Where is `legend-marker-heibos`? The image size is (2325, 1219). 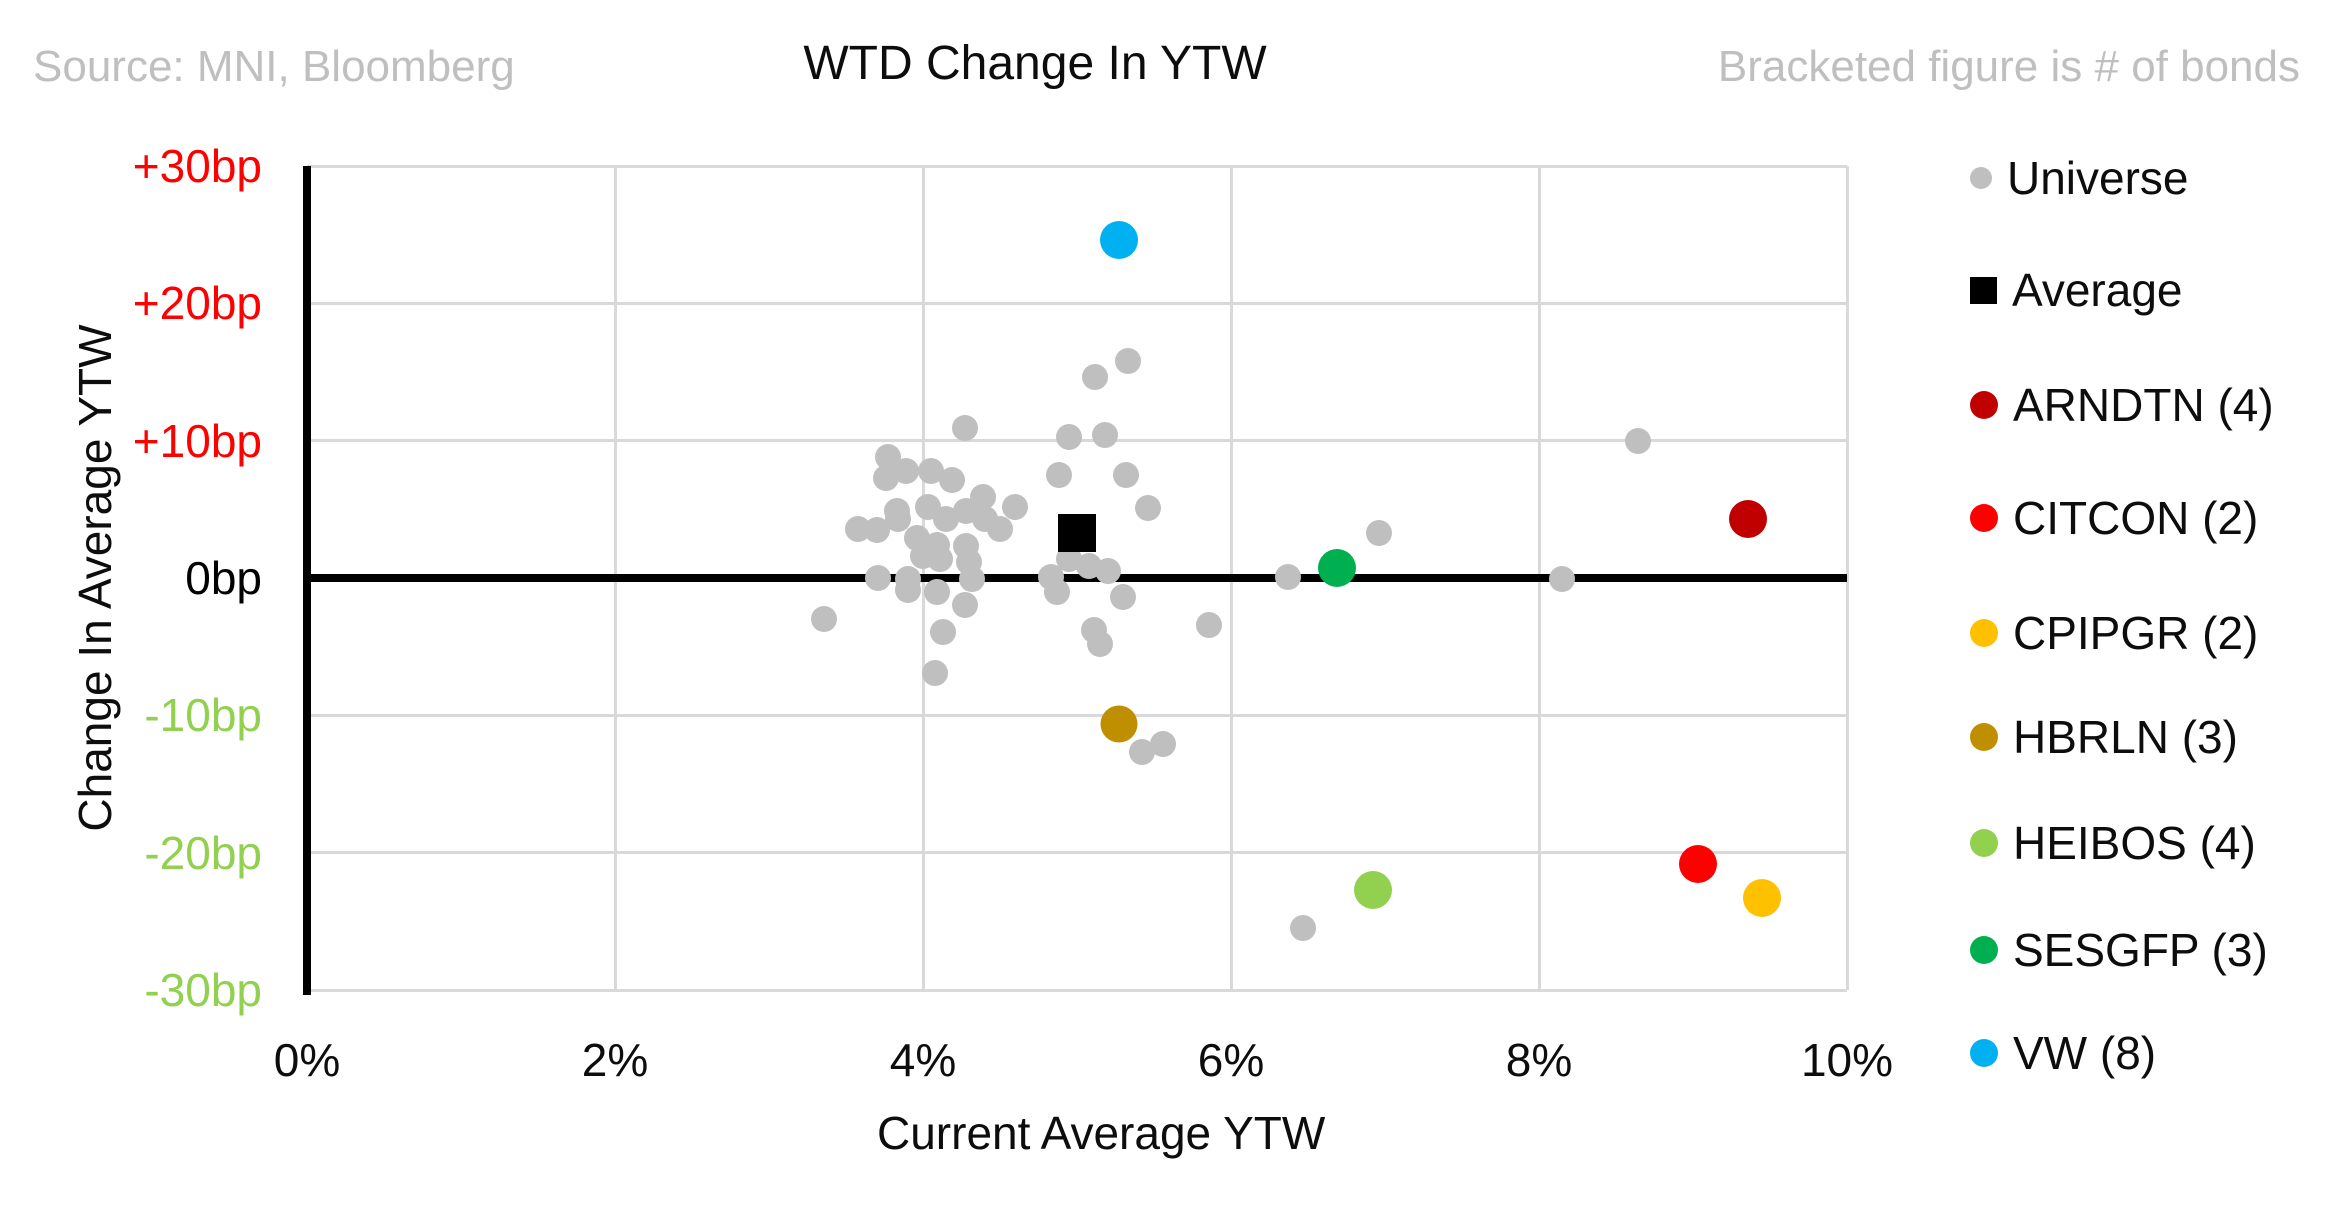
legend-marker-heibos is located at coordinates (1984, 843).